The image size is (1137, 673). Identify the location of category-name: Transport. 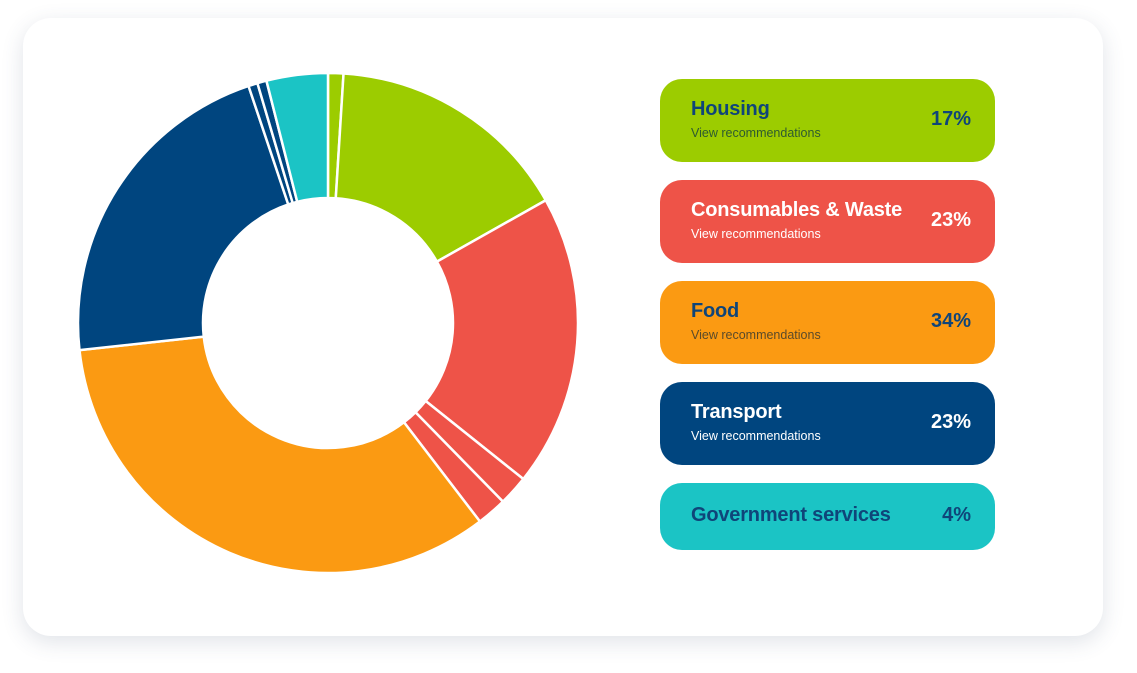
(736, 412).